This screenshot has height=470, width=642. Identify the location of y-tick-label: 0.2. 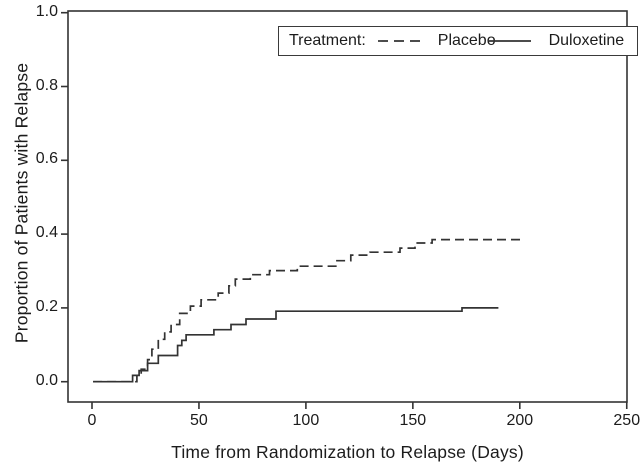
(46, 306).